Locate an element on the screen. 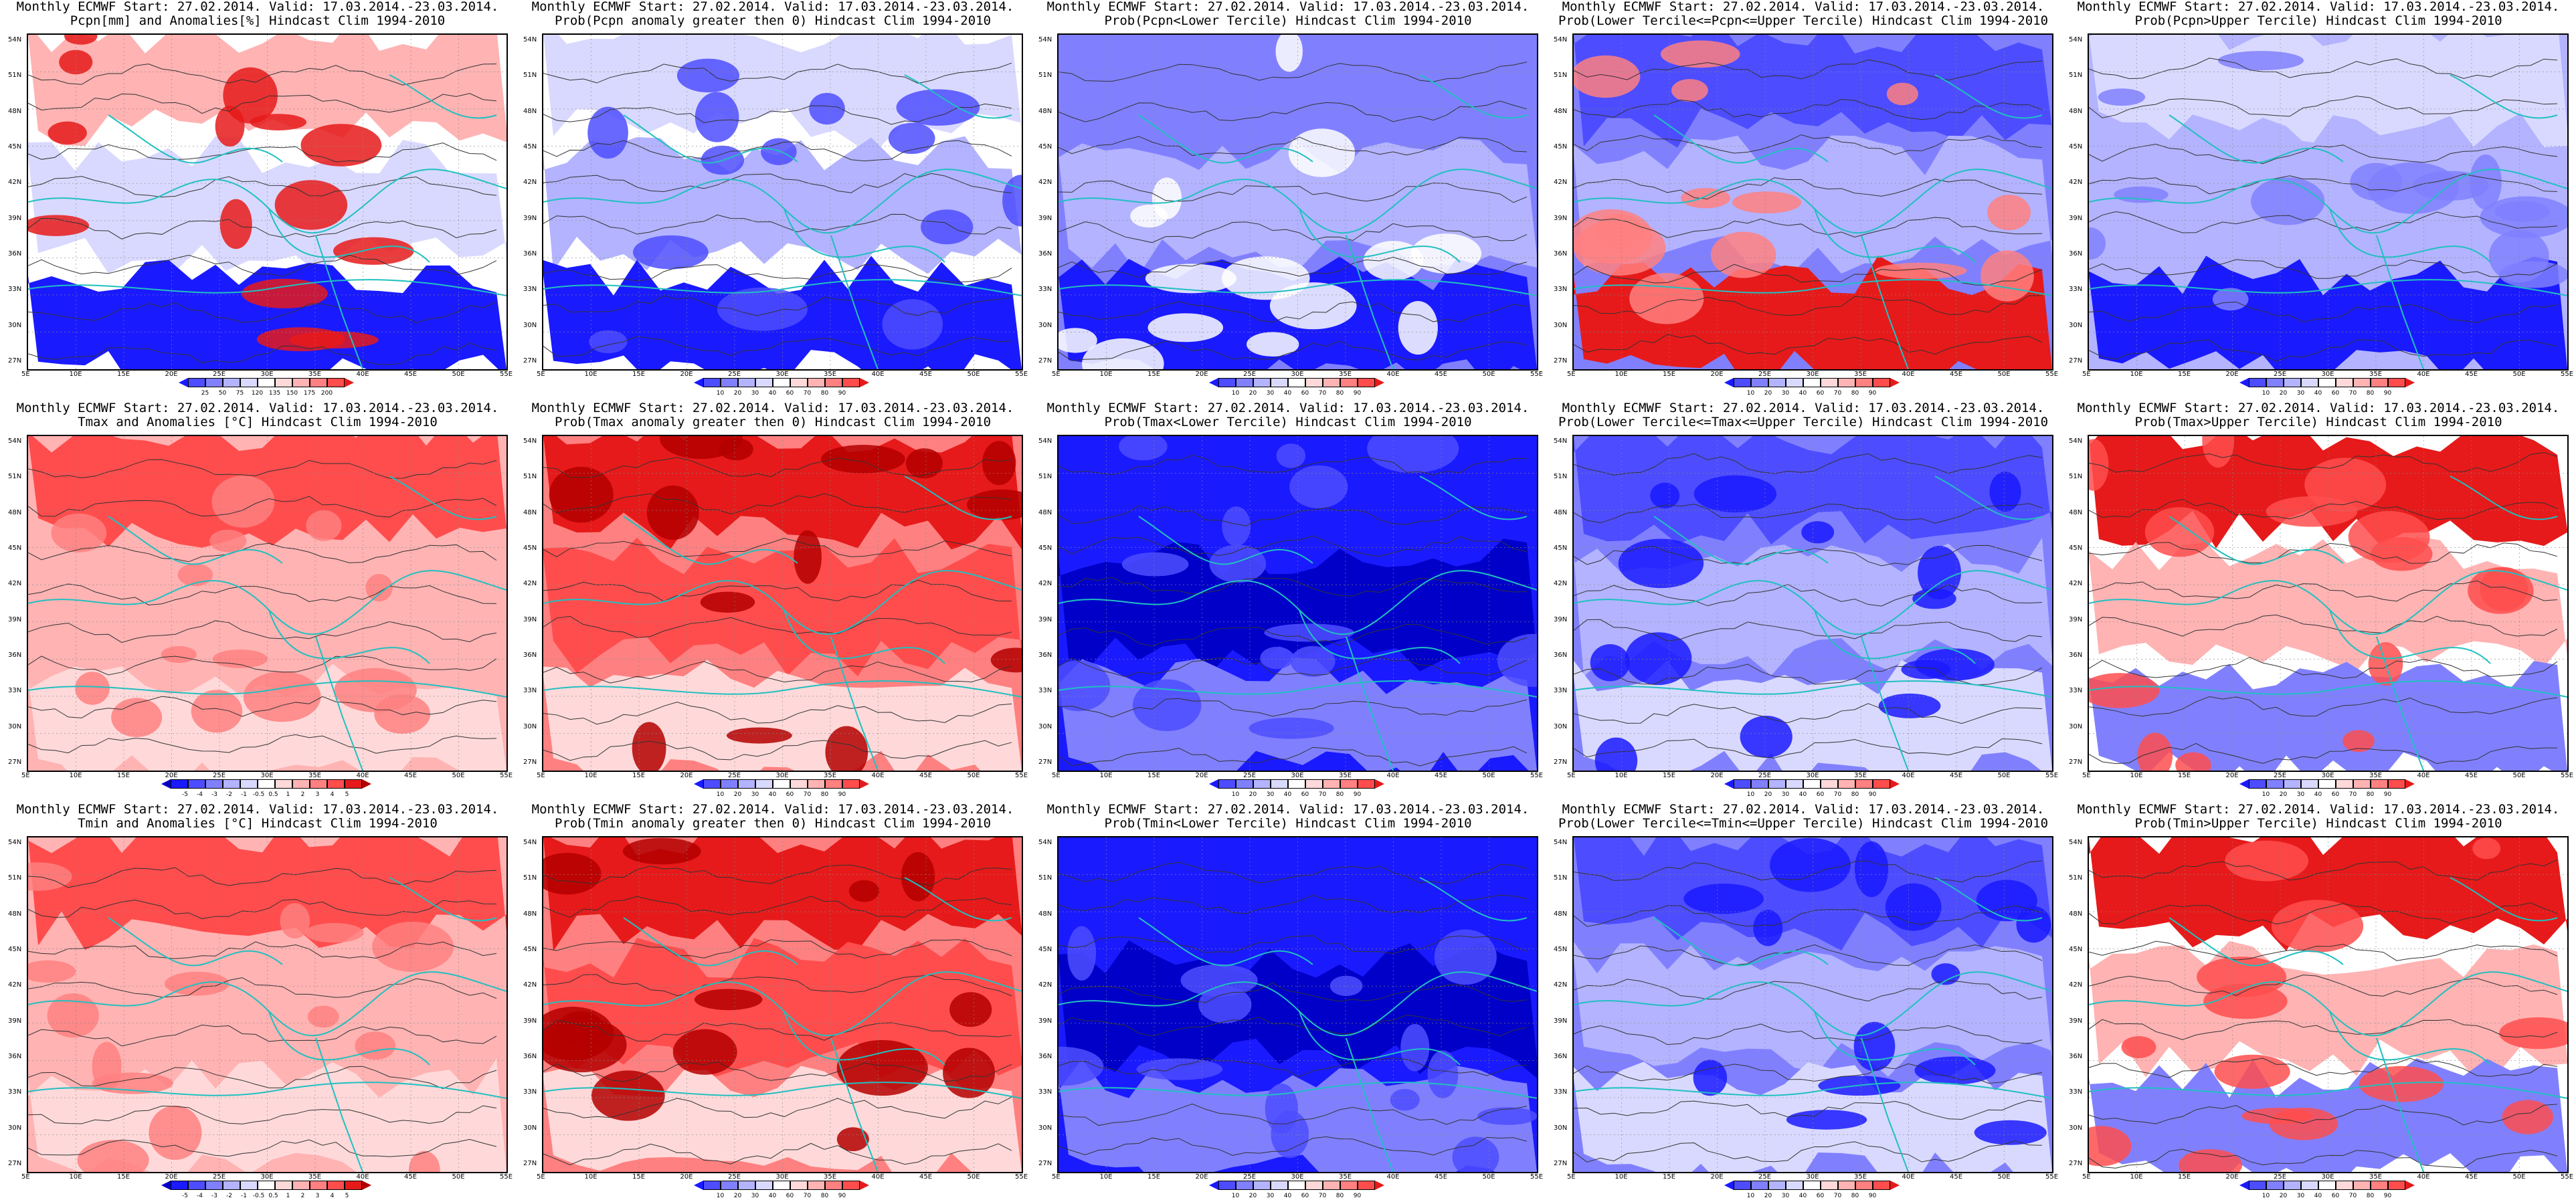 This screenshot has height=1204, width=2576. colorbar-max-arrow is located at coordinates (864, 1185).